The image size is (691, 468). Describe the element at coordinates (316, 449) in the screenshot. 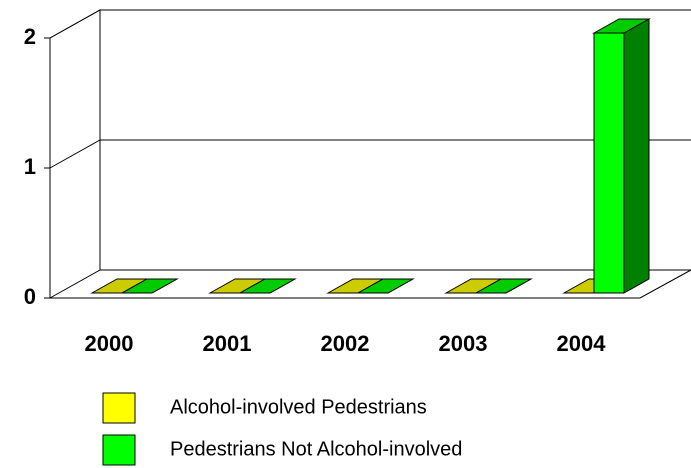

I see `legend-label: Pedestrians Not Alcohol-involved` at that location.